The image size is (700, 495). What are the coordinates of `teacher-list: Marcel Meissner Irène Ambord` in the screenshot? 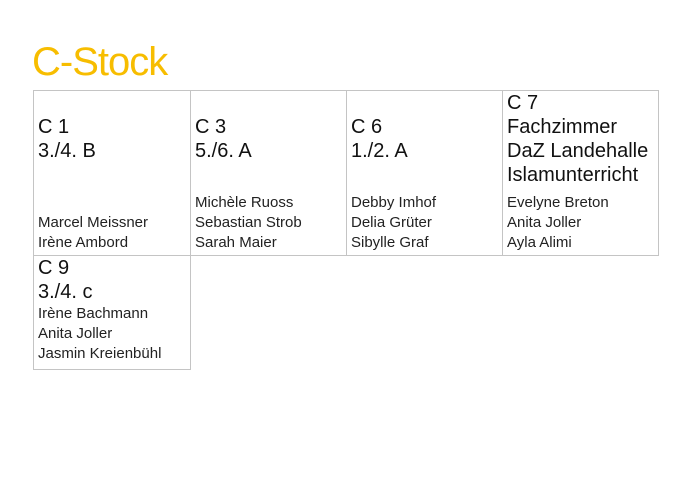 It's located at (112, 233).